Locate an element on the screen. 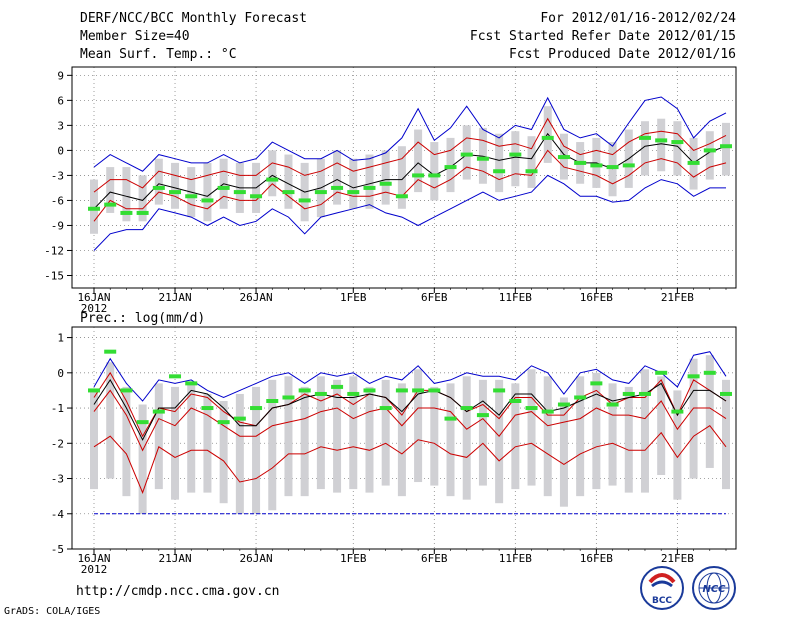  prec-xtick-label: 16FEB is located at coordinates (596, 558).